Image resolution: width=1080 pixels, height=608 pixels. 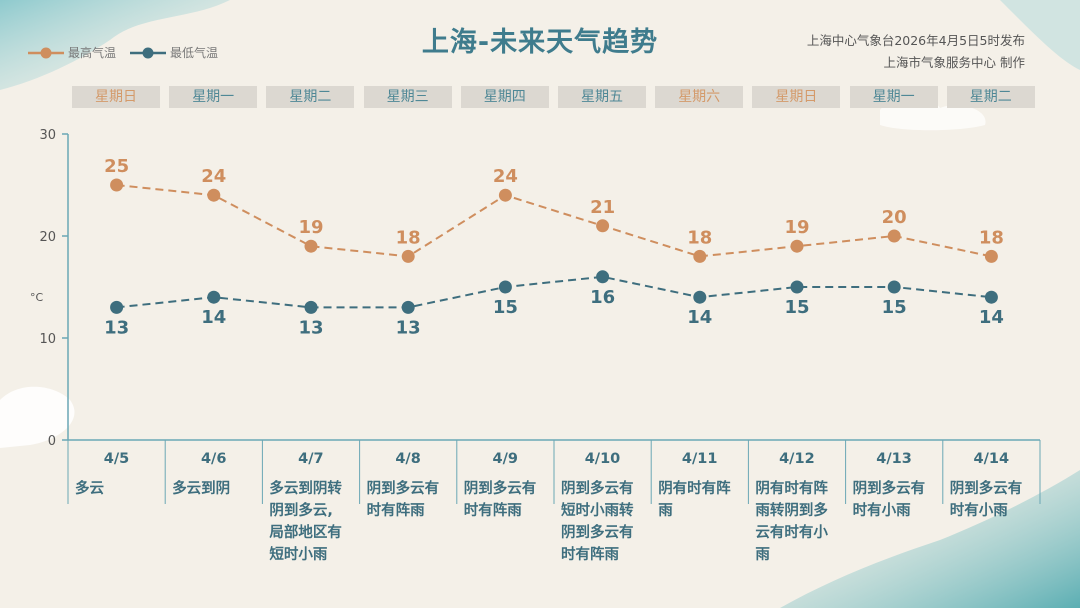 I want to click on series-line-low, so click(x=554, y=292).